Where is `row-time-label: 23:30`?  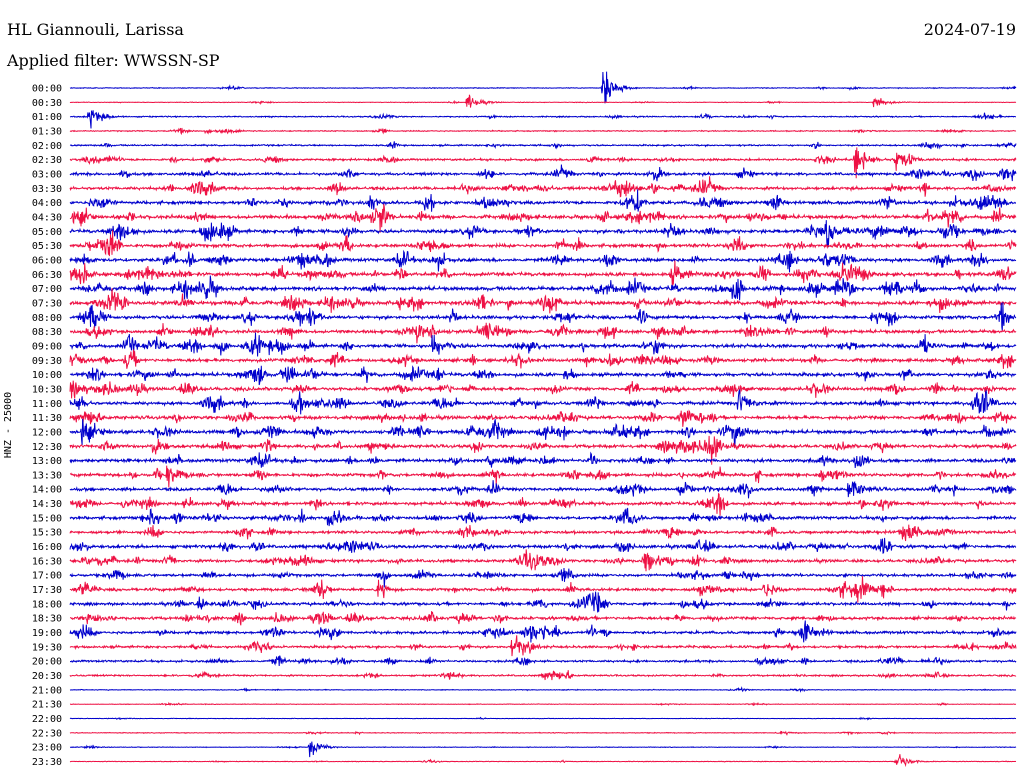
row-time-label: 23:30 is located at coordinates (47, 762).